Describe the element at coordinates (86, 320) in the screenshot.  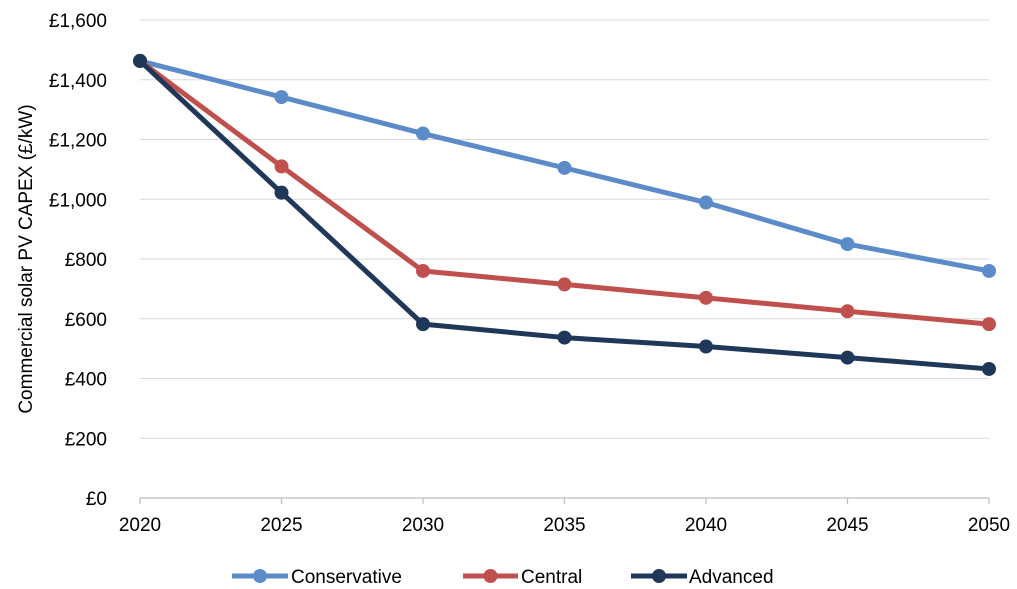
I see `y-tick-label: £600` at that location.